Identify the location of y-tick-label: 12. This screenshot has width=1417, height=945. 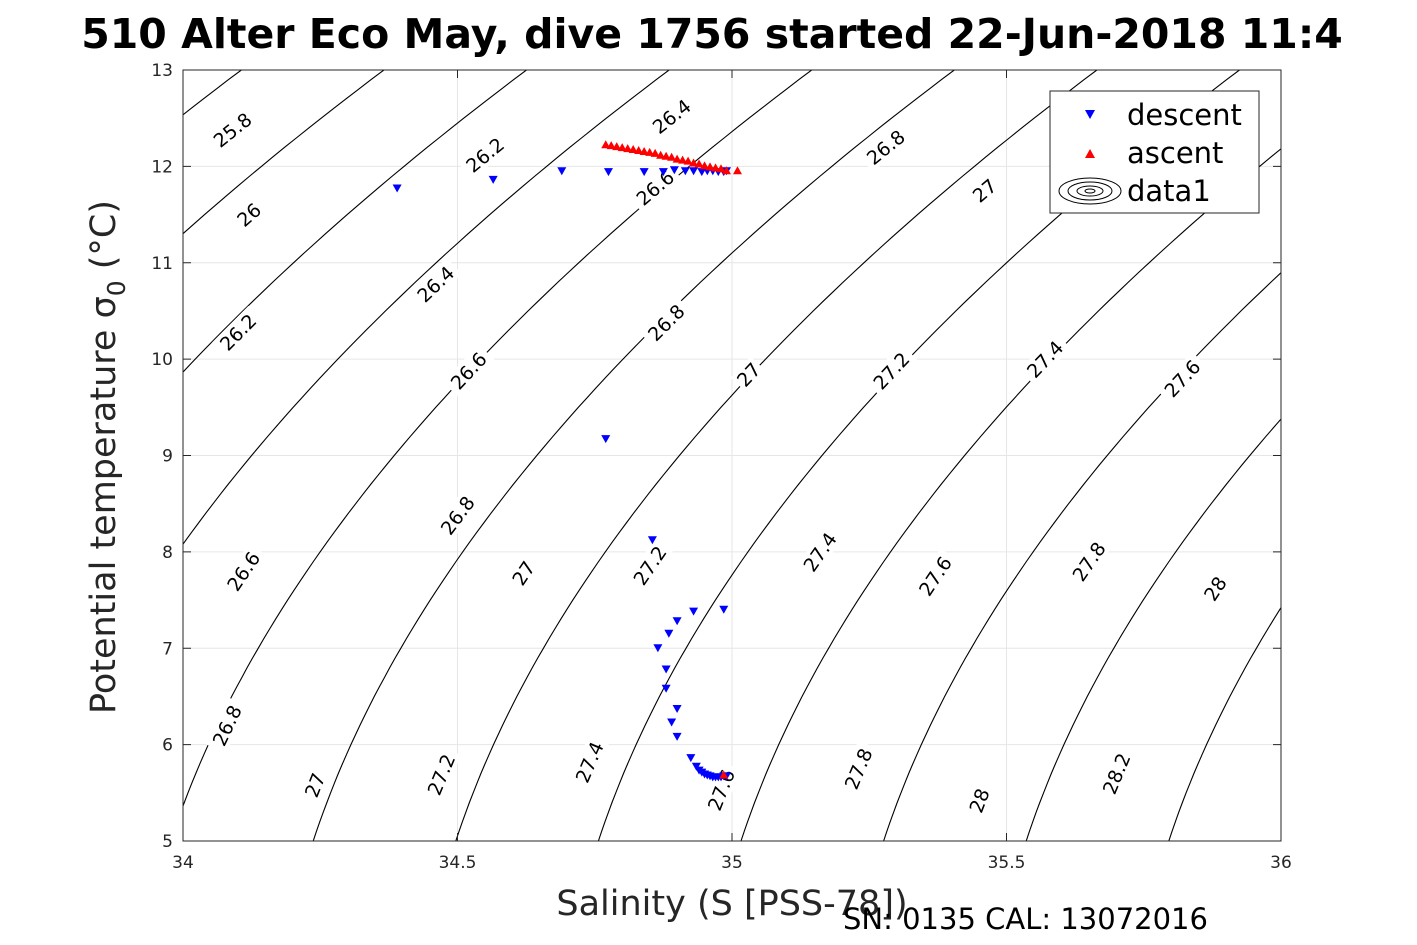
(162, 167).